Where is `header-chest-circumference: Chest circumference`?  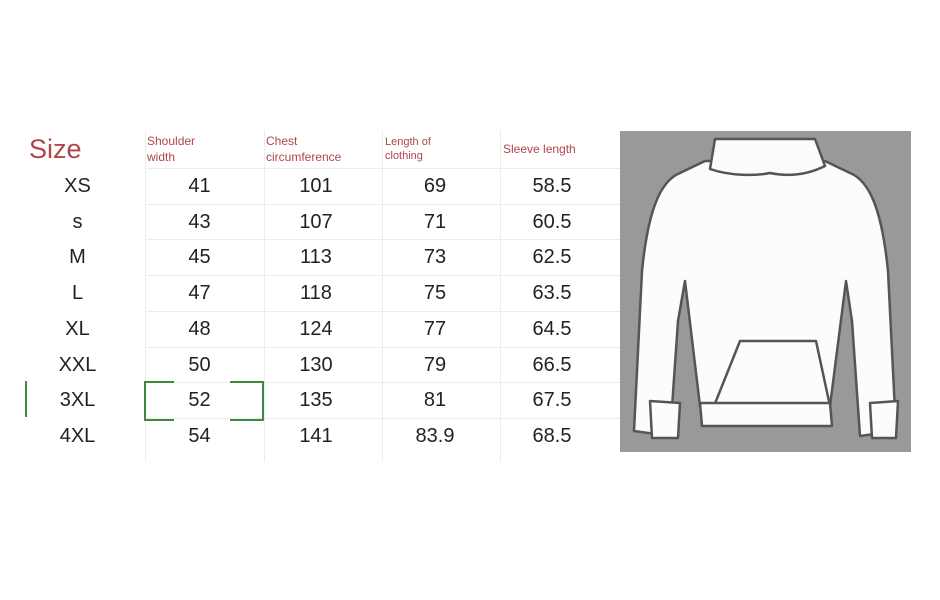 header-chest-circumference: Chest circumference is located at coordinates (304, 149).